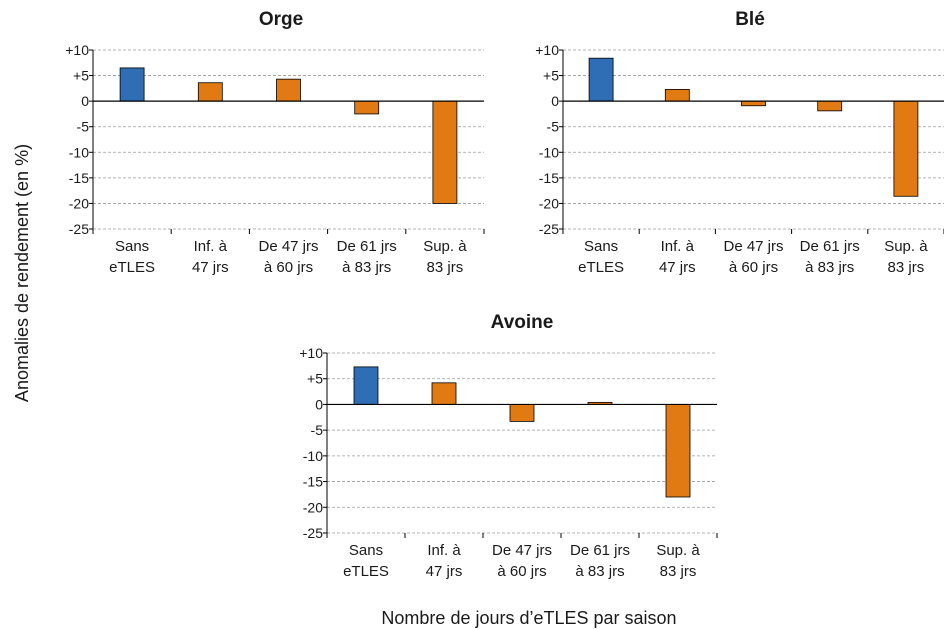 The width and height of the screenshot is (944, 629). I want to click on x-axis-label: Nombre de jours d’eTLES par saison, so click(528, 618).